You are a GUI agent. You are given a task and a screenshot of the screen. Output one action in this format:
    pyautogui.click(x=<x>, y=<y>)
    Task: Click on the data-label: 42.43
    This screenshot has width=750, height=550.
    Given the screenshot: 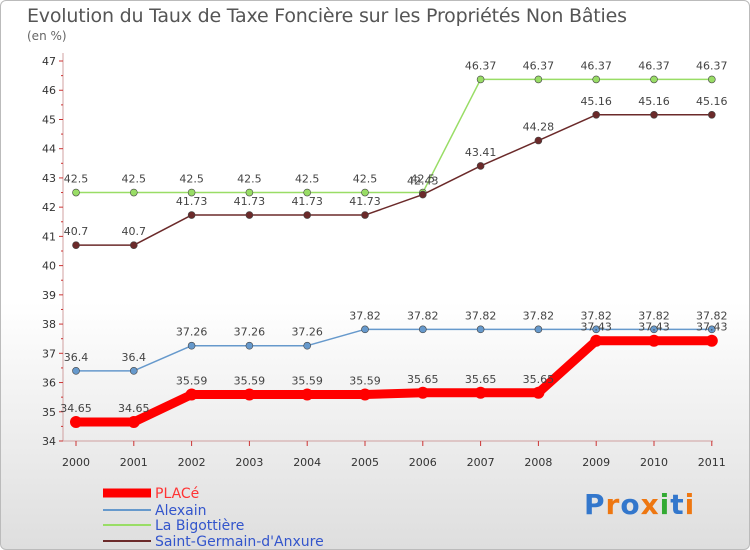 What is the action you would take?
    pyautogui.click(x=423, y=181)
    